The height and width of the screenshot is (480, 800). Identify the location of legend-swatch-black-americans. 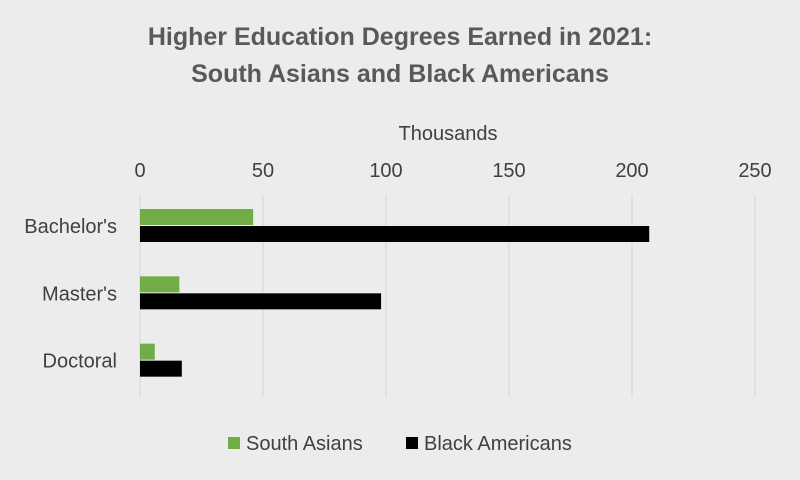
(412, 443).